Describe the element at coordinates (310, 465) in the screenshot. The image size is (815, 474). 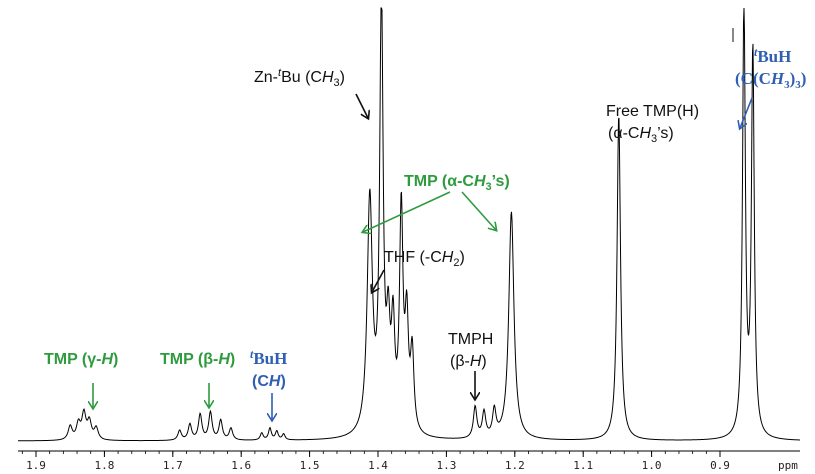
I see `x-axis-tick-label: 1.5` at that location.